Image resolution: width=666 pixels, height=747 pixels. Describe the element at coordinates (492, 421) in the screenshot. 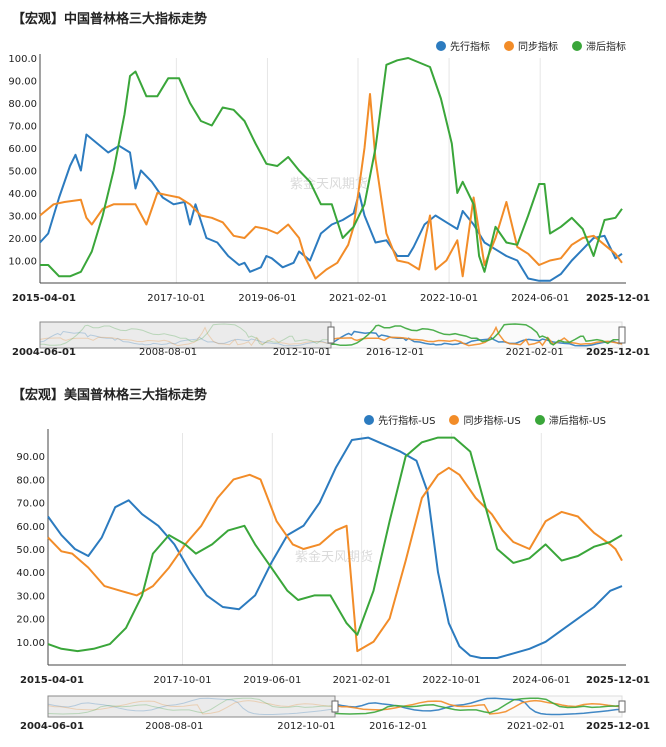

I see `legend-label-coincident-us: 同步指标-US` at that location.